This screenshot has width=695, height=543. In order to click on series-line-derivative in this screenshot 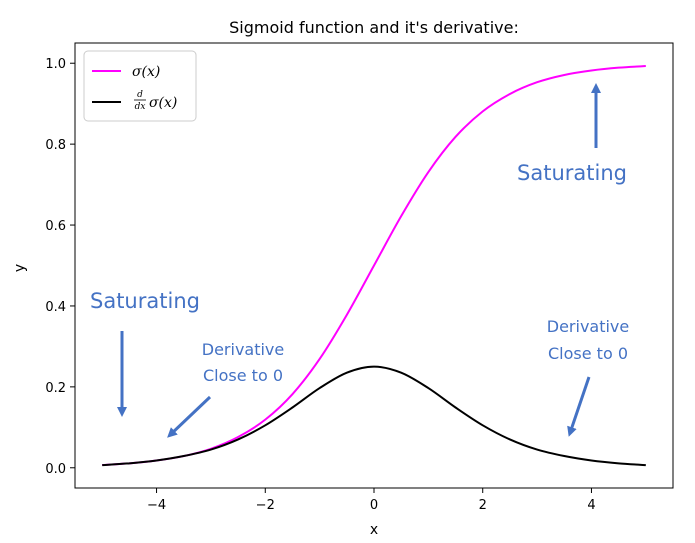, I will do `click(374, 416)`.